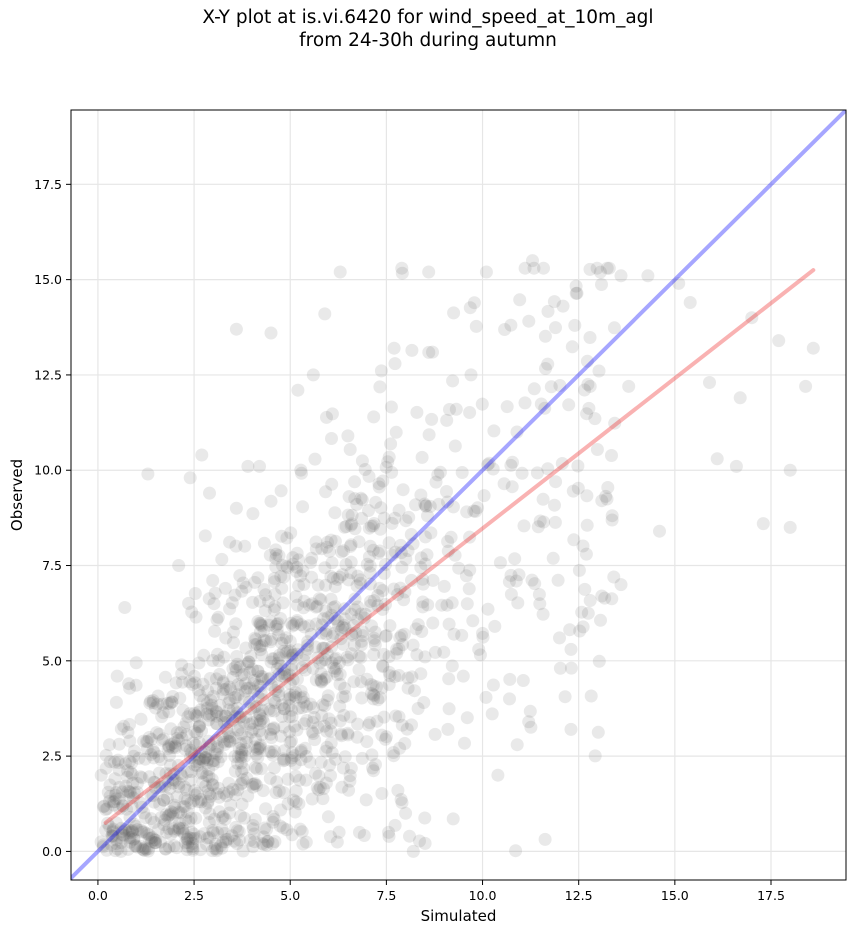  Describe the element at coordinates (52, 660) in the screenshot. I see `y-tick-label: 5.0` at that location.